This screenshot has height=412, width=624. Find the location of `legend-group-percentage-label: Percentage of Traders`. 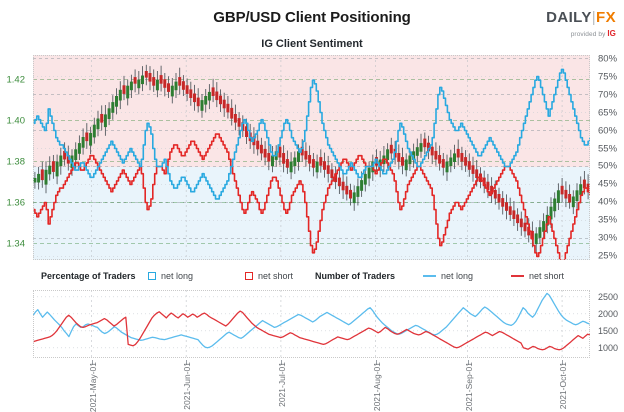

legend-group-percentage-label: Percentage of Traders is located at coordinates (88, 276).